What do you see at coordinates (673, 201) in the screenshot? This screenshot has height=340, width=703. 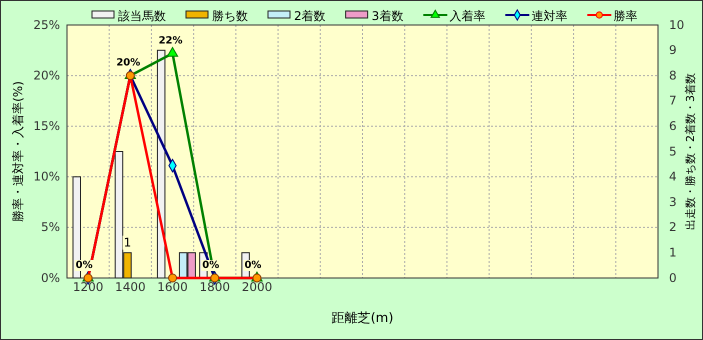 I see `y2-tick-label: 3` at bounding box center [673, 201].